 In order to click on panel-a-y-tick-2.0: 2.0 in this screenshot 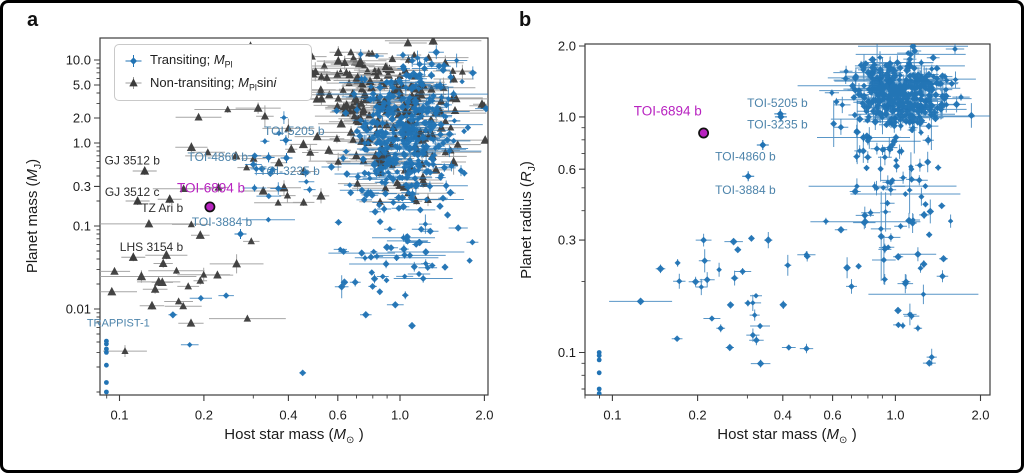, I will do `click(82, 118)`.